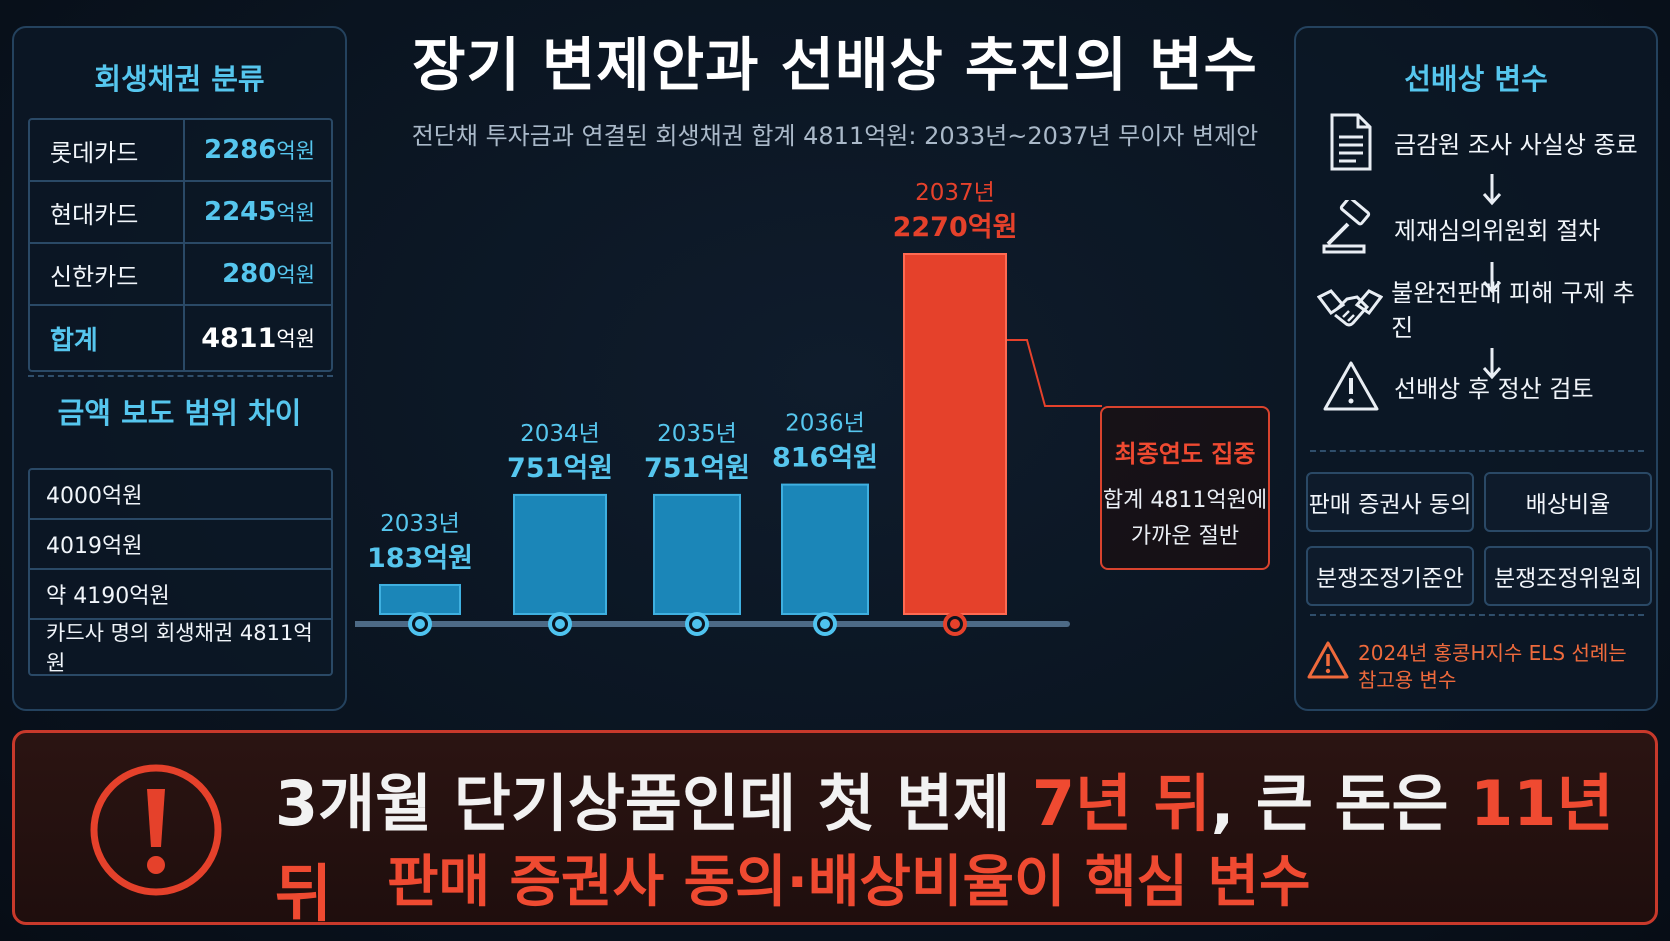 This screenshot has width=1670, height=941. I want to click on table-row: 현대카드 2245 억원, so click(180, 213).